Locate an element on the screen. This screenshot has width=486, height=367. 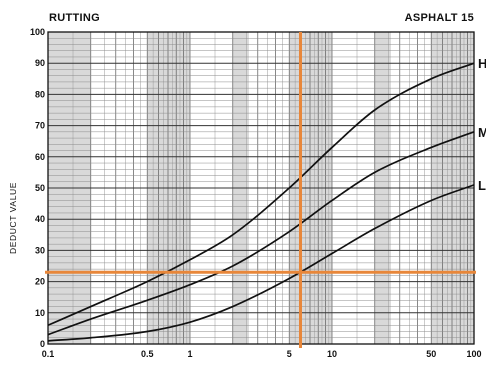
chart-title-right: ASPHALT 15 is located at coordinates (439, 18).